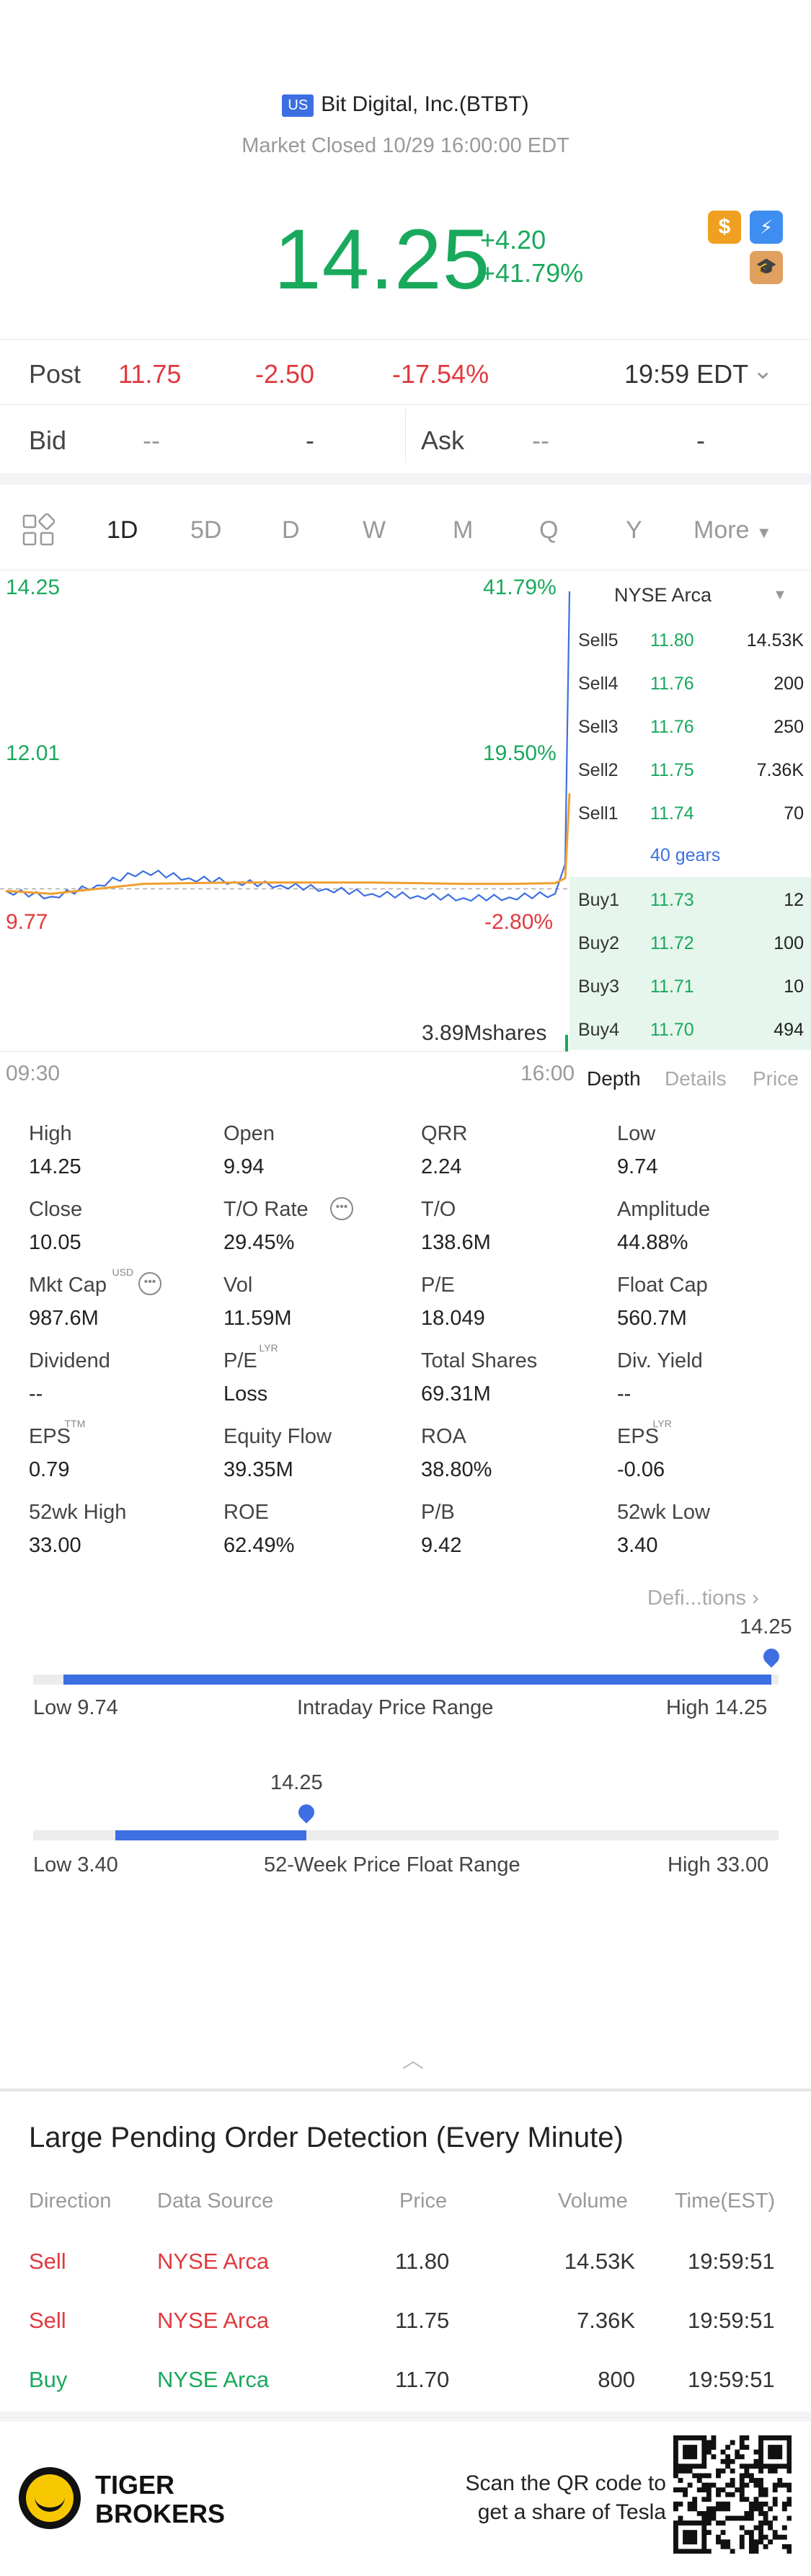  I want to click on post-change-pct: -17.54%, so click(440, 374).